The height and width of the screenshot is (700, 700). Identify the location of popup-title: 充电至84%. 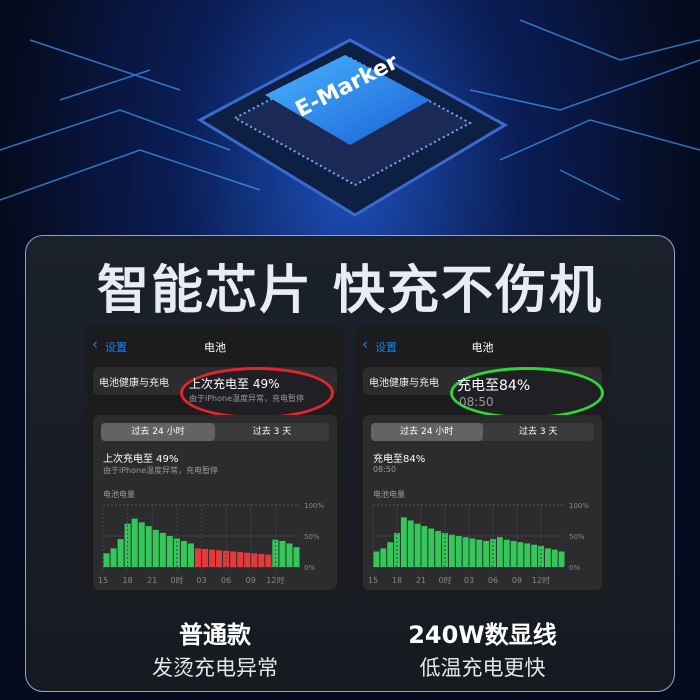
(494, 386).